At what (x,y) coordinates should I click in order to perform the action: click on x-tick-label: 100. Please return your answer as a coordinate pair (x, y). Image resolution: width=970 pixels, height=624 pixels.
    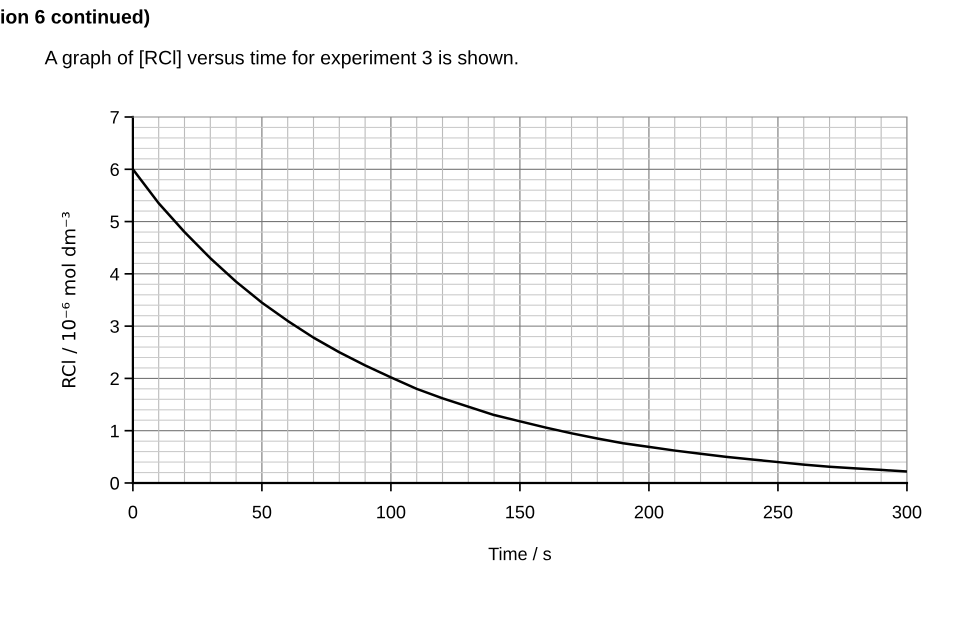
    Looking at the image, I should click on (391, 512).